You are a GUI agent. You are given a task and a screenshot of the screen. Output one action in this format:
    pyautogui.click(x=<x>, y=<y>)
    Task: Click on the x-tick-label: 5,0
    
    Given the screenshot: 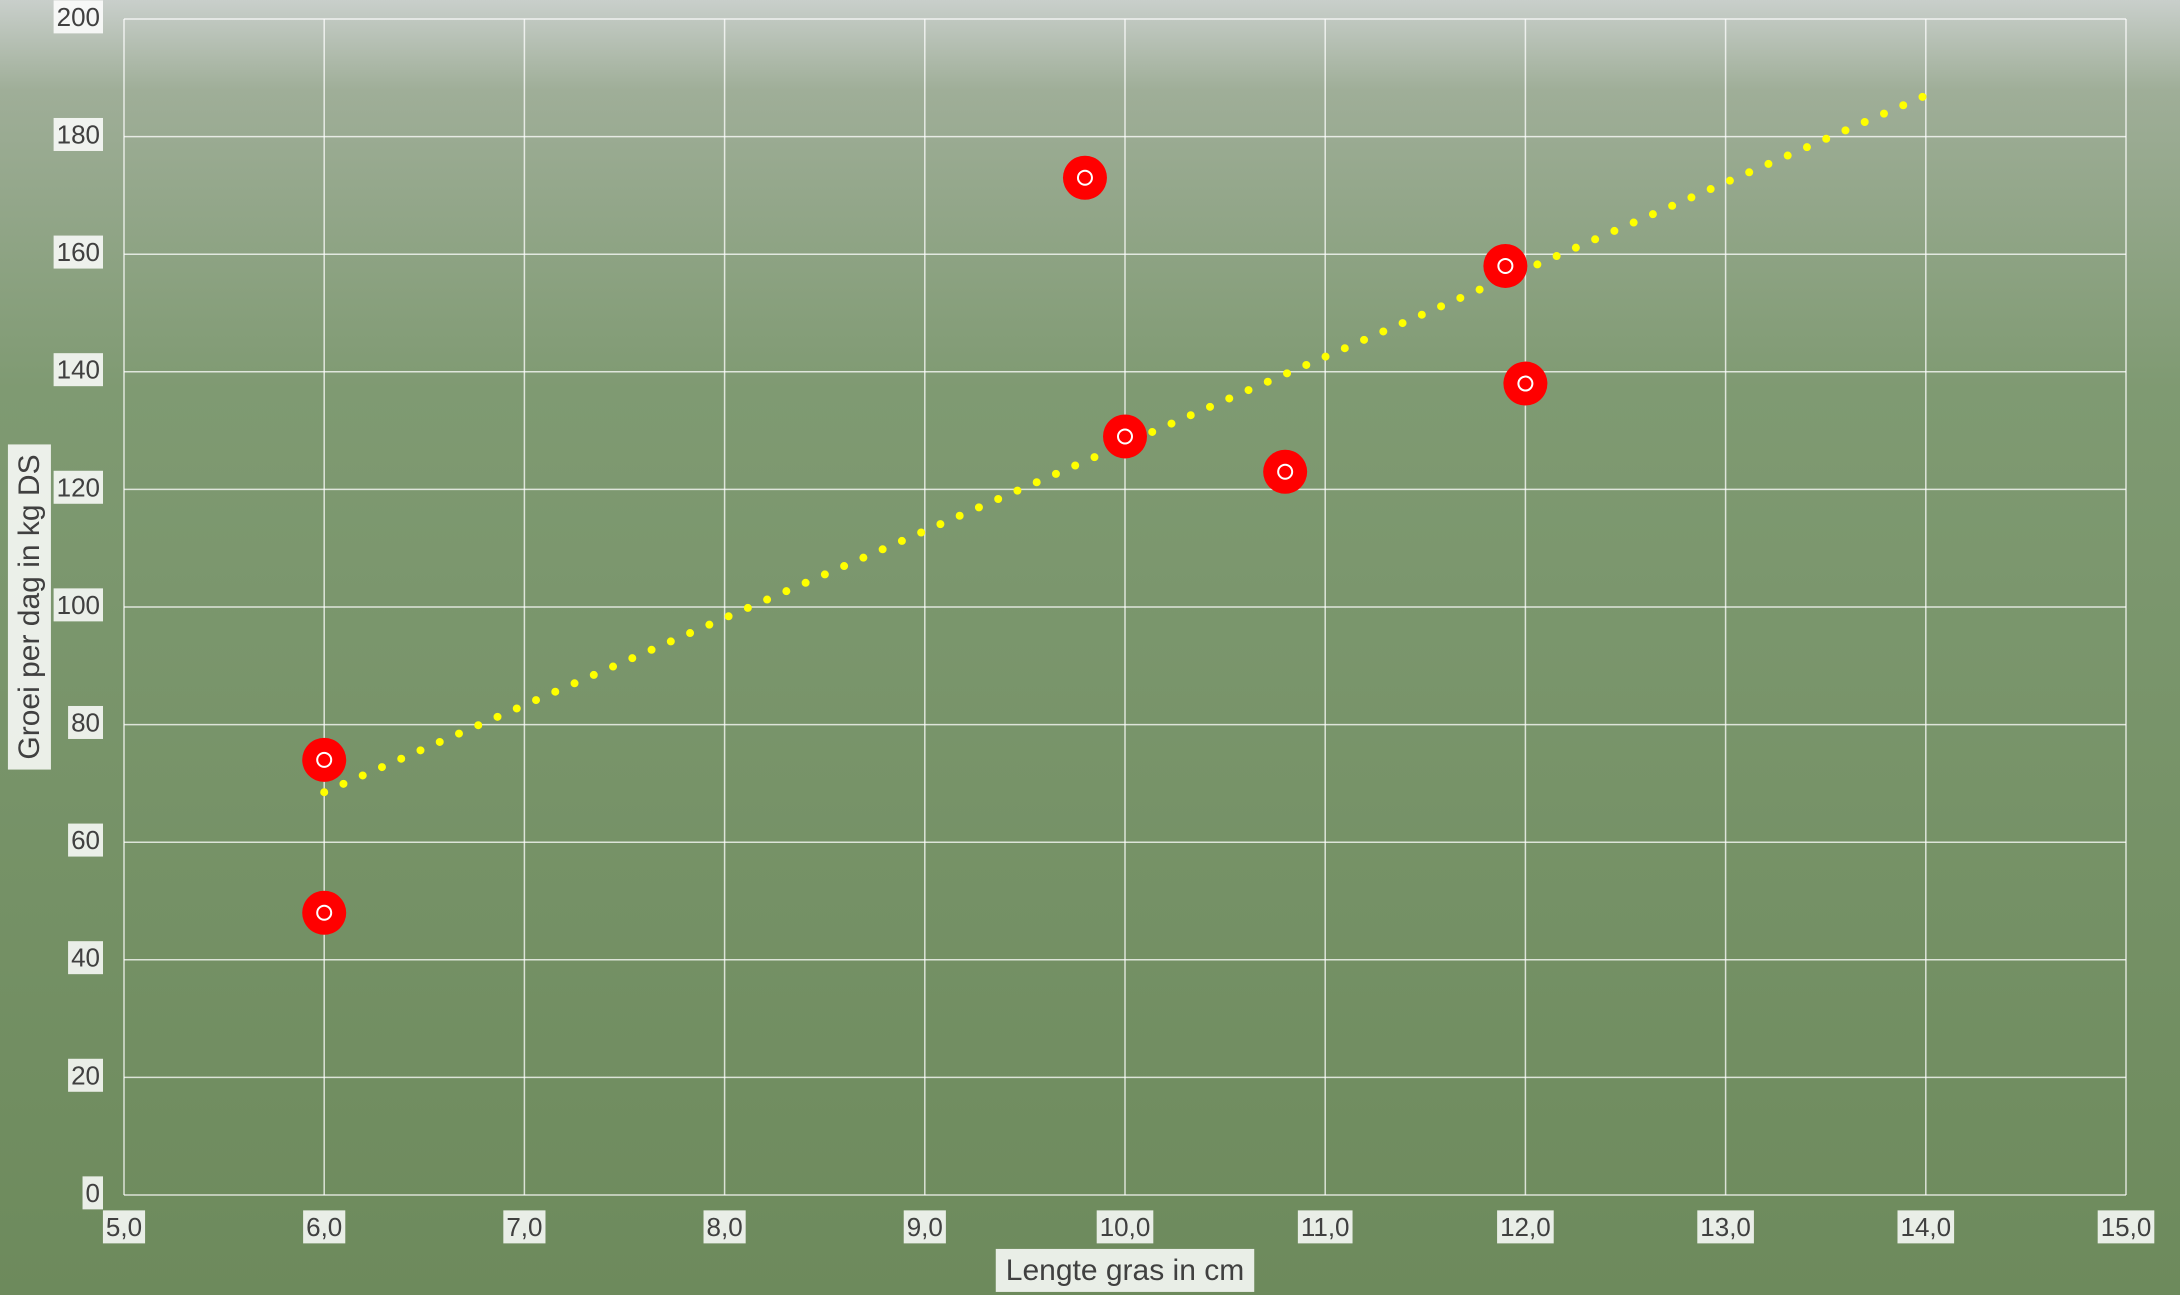 What is the action you would take?
    pyautogui.click(x=124, y=1227)
    